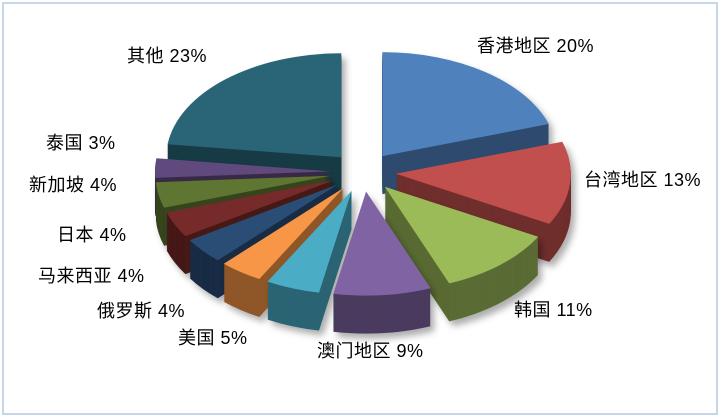 Image resolution: width=721 pixels, height=418 pixels. I want to click on pie-slice-台湾地区, so click(483, 201).